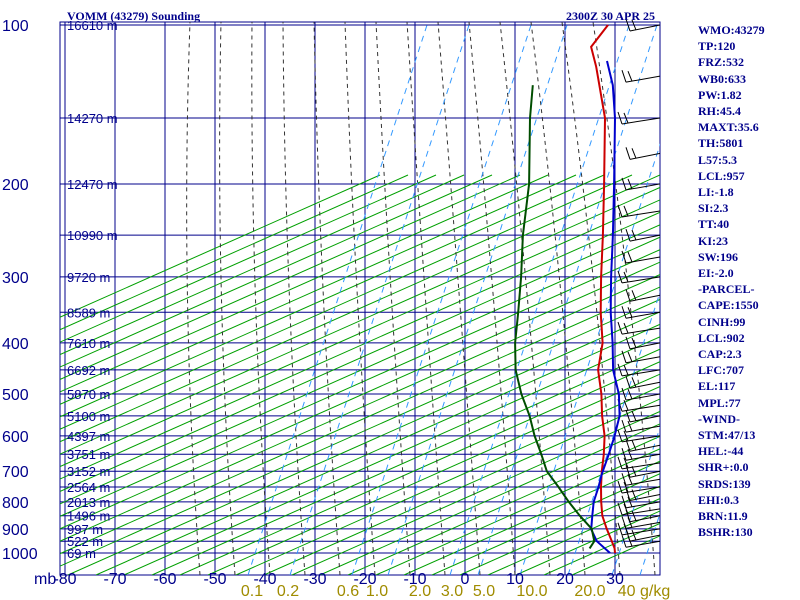 The height and width of the screenshot is (600, 800). I want to click on sounding-index: -WIND-, so click(719, 418).